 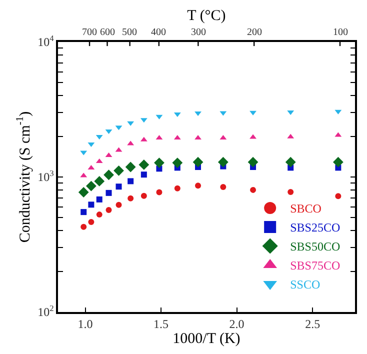 I want to click on annotation: 400, so click(x=158, y=32).